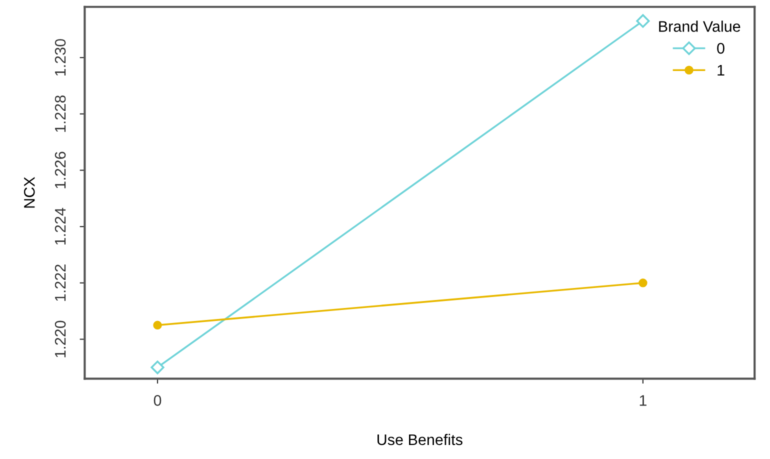 Image resolution: width=770 pixels, height=459 pixels. I want to click on y-tick-label: 1.222, so click(60, 282).